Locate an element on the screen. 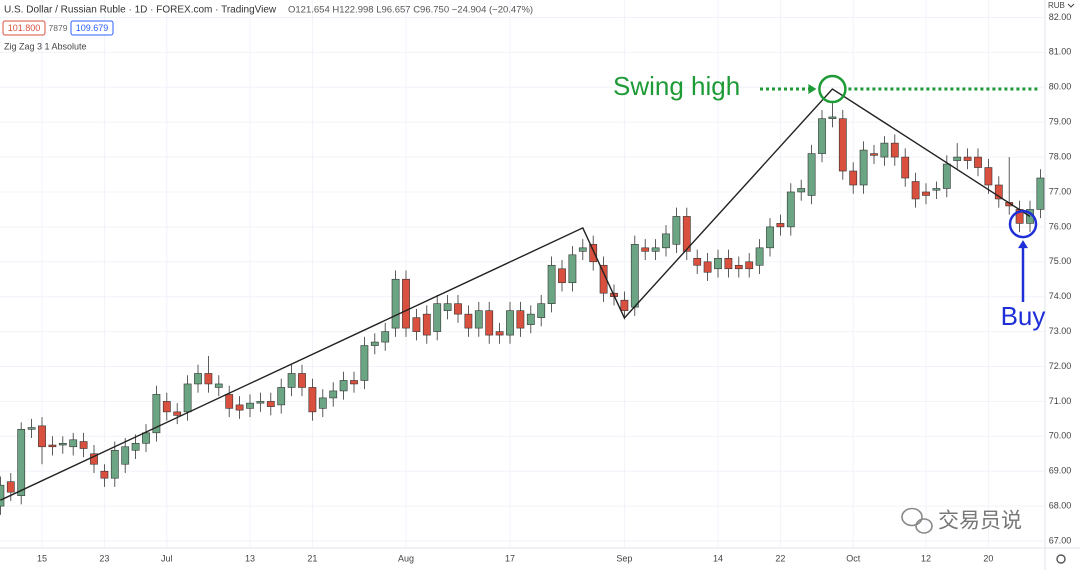 This screenshot has height=570, width=1080. settings-icon is located at coordinates (1061, 559).